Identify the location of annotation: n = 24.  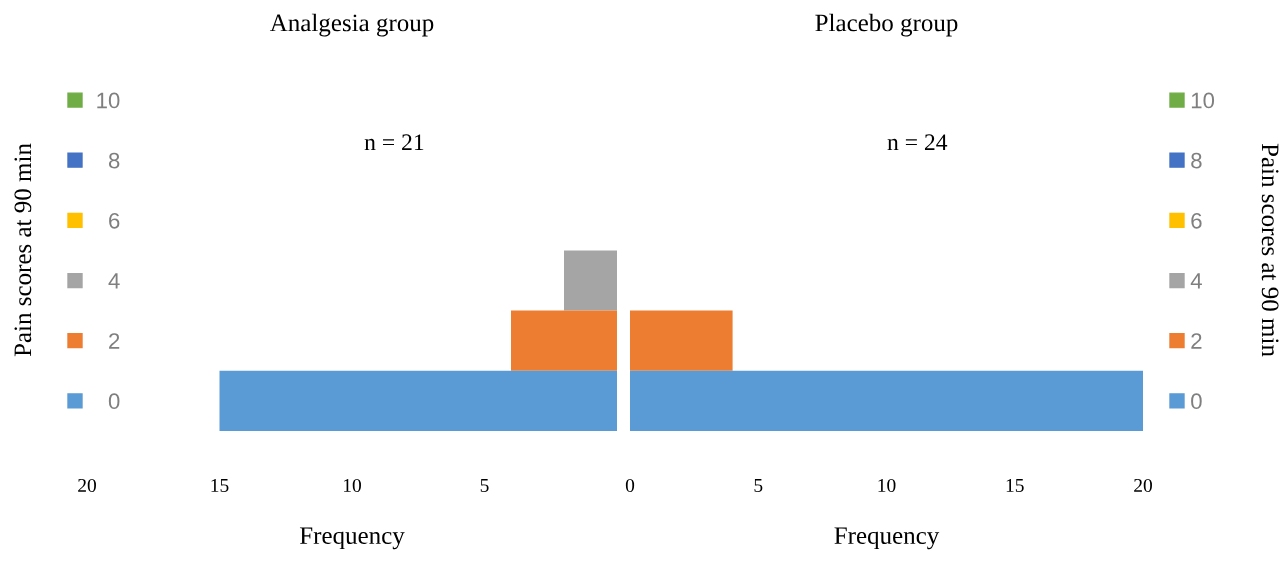
(917, 142).